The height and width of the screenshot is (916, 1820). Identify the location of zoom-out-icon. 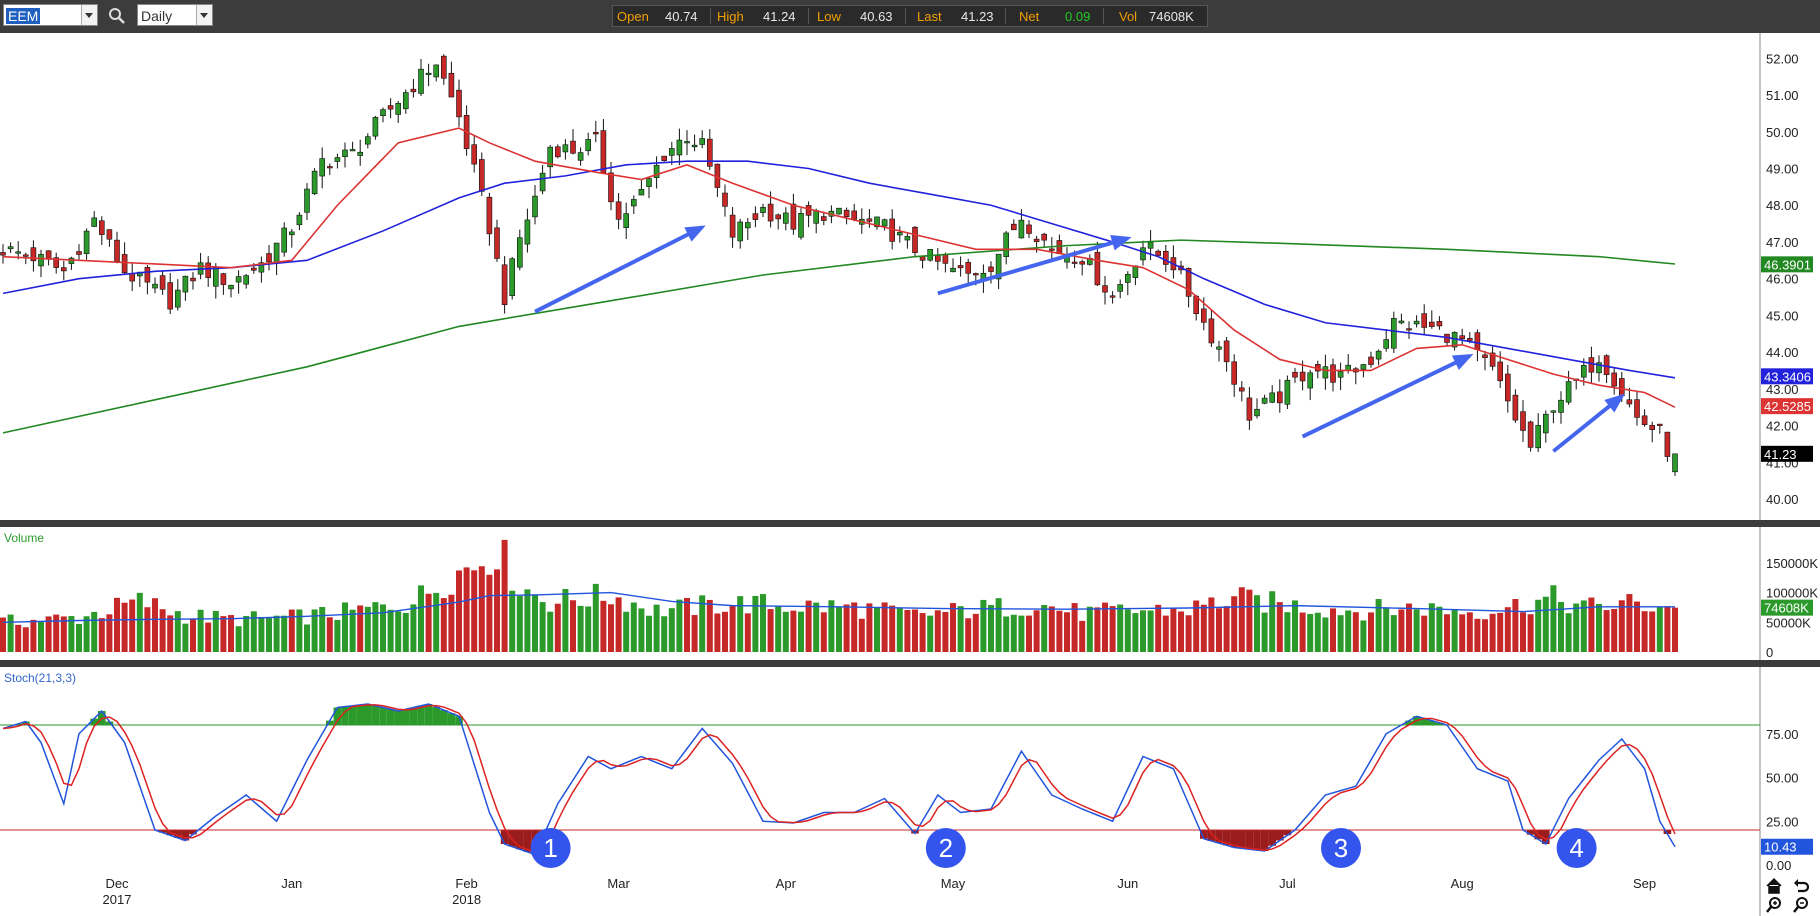
(1801, 905).